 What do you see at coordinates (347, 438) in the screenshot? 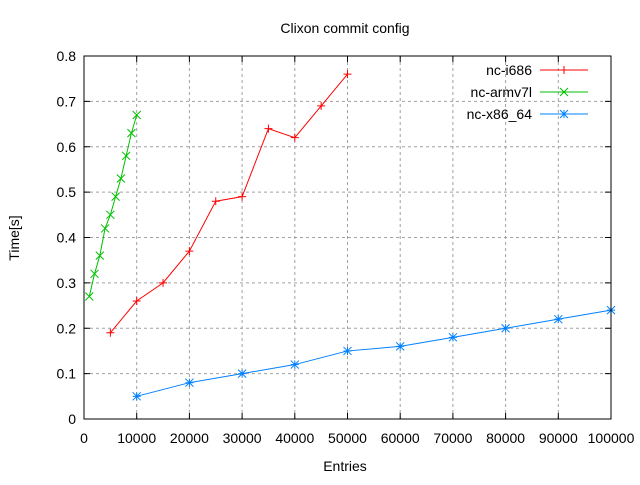
I see `x-tick-label: 50000` at bounding box center [347, 438].